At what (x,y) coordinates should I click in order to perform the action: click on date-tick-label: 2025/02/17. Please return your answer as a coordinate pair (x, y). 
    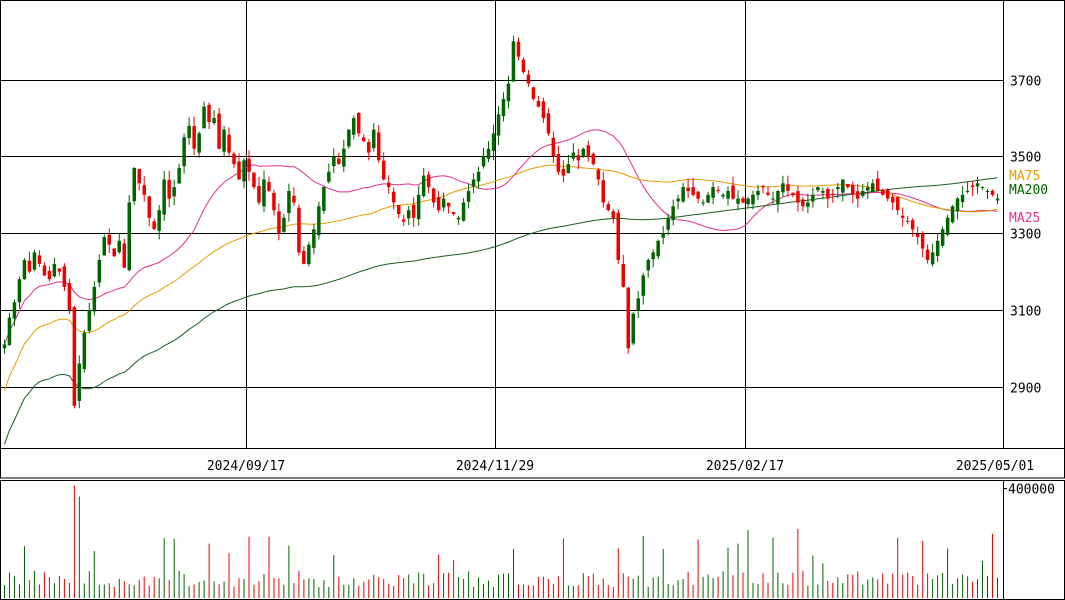
    Looking at the image, I should click on (745, 466).